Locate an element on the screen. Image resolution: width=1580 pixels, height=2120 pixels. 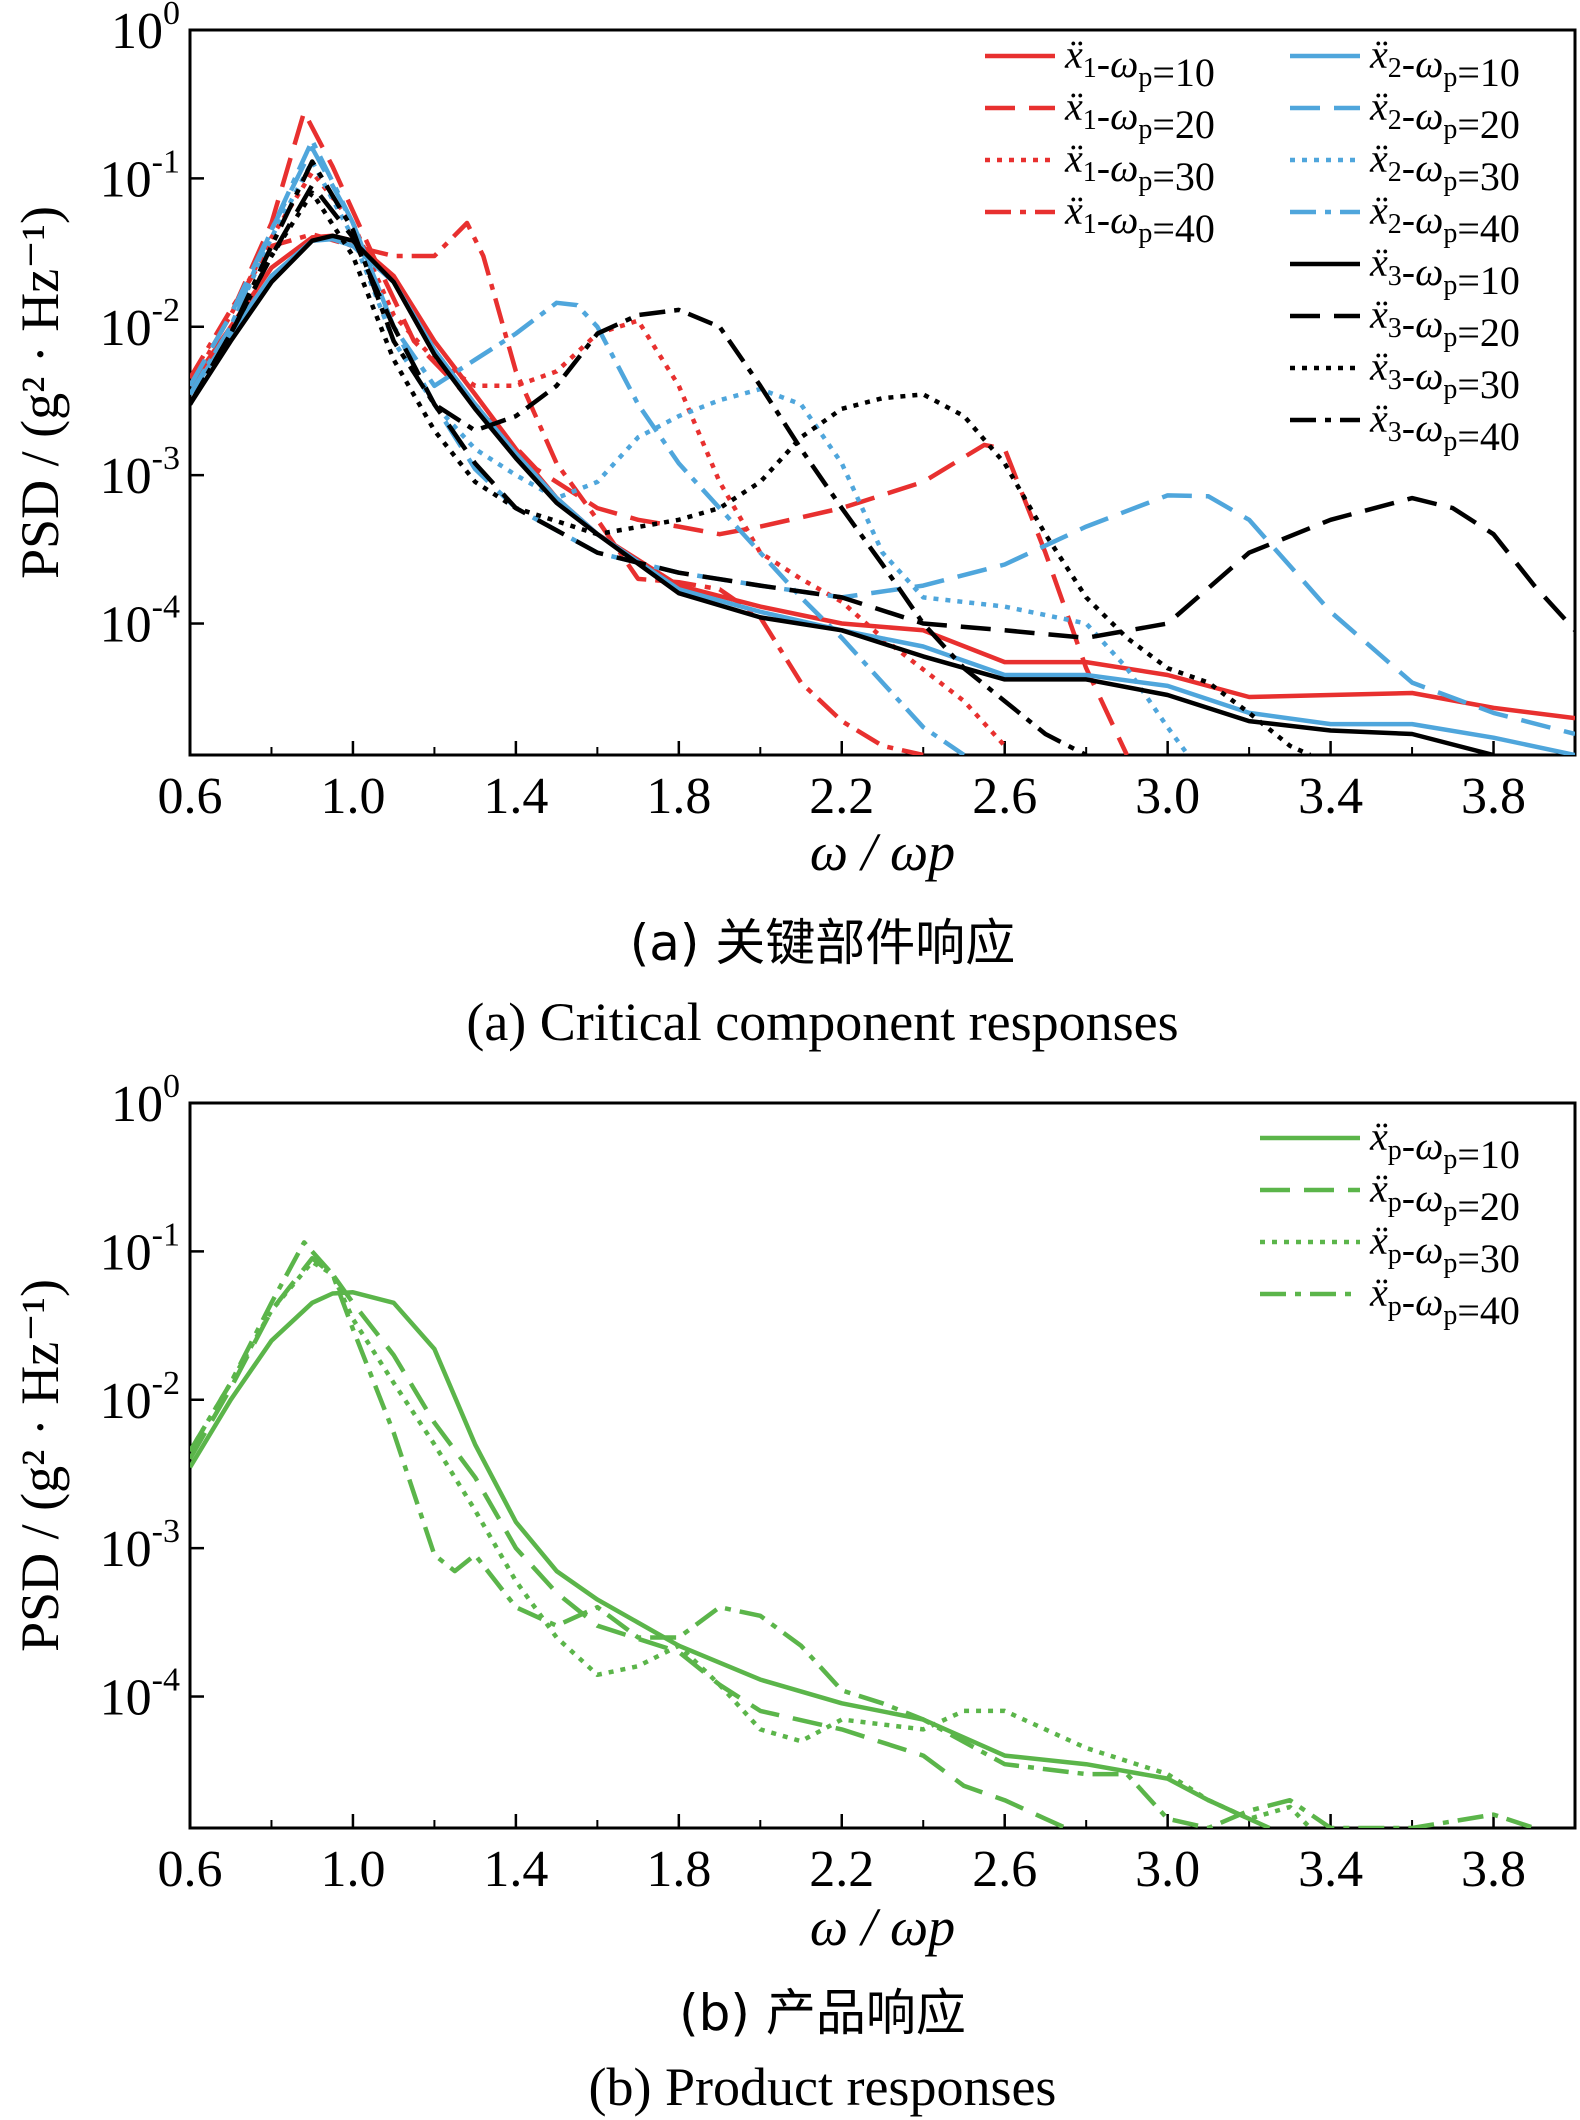
caption-en: (a) Critical component responses is located at coordinates (822, 1022).